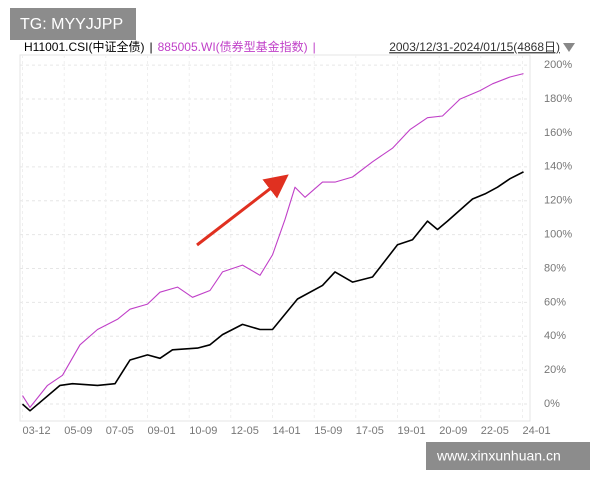 Image resolution: width=600 pixels, height=480 pixels. What do you see at coordinates (495, 431) in the screenshot?
I see `x-tick-label: 22-05` at bounding box center [495, 431].